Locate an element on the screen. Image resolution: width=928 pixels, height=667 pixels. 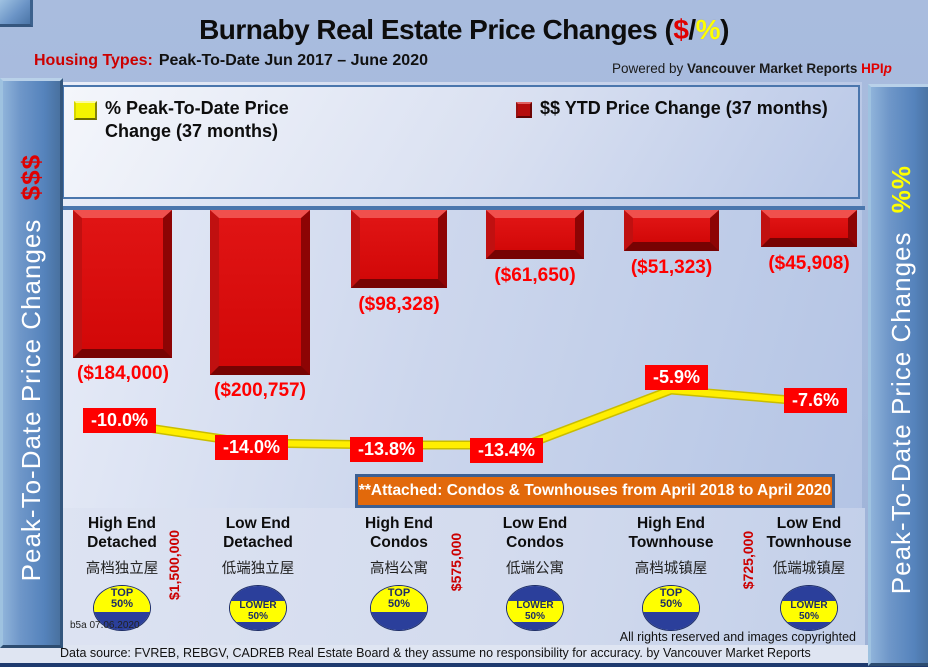
right-axis-text: Peak-To-Date Price Changes is located at coordinates (900, 413).